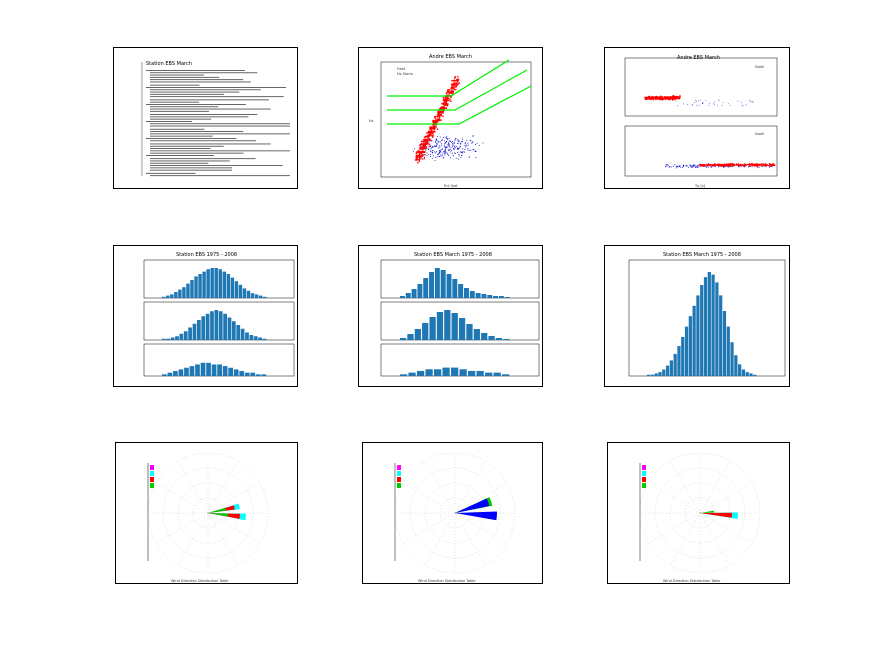 This screenshot has height=656, width=875. Describe the element at coordinates (452, 513) in the screenshot. I see `panel-rose-2: Wind Direction Distribution Table` at that location.